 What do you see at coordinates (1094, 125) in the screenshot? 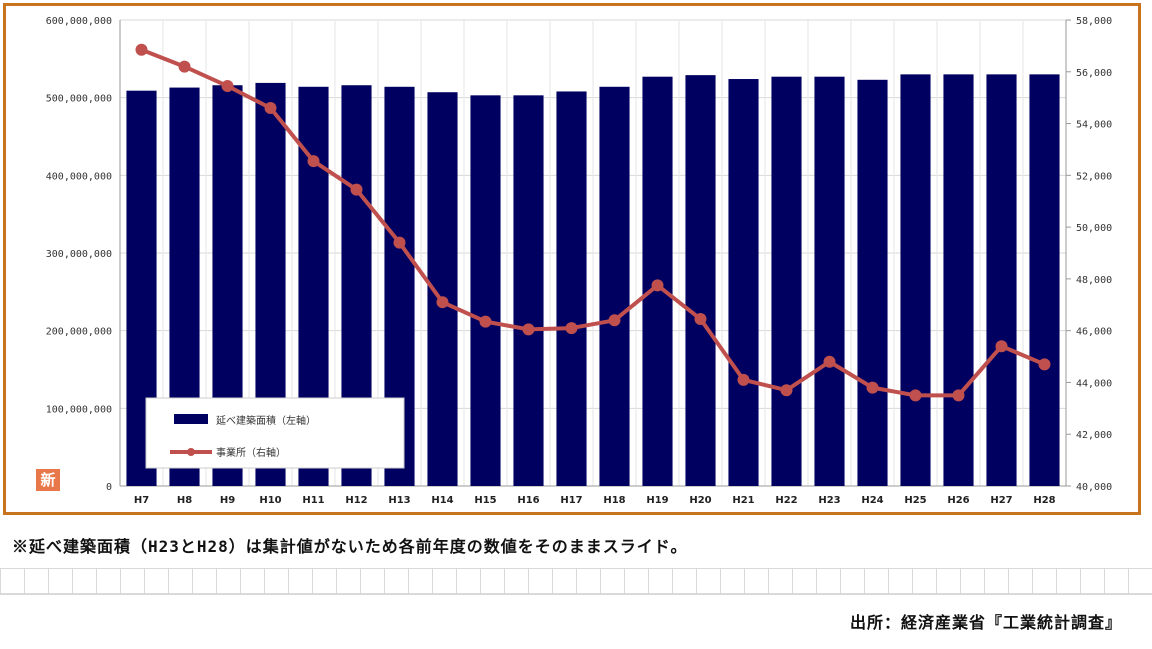
I see `y-right-tick-label: 54,000` at bounding box center [1094, 125].